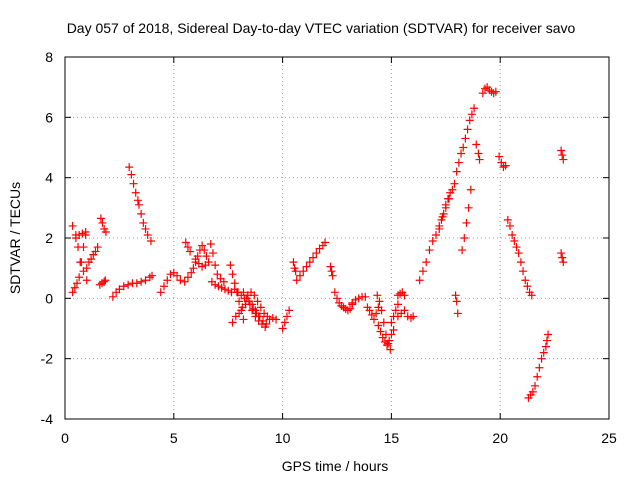 The image size is (640, 480). I want to click on y-tick-label: -2, so click(47, 359).